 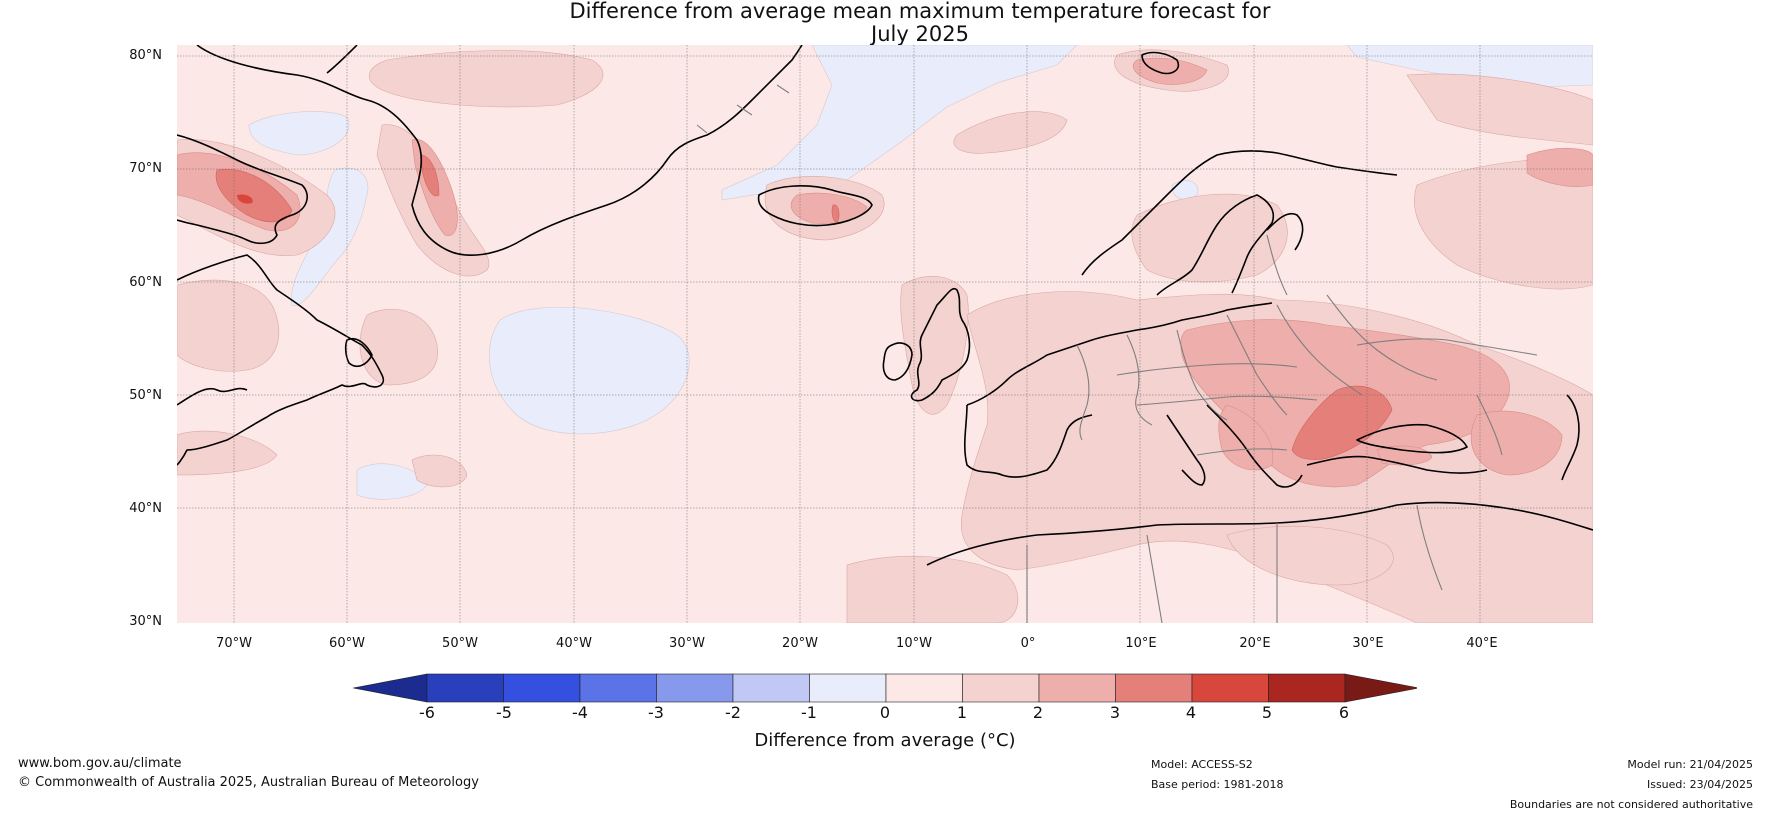 I want to click on warm-region-mid-atlantic-south, so click(x=439, y=471).